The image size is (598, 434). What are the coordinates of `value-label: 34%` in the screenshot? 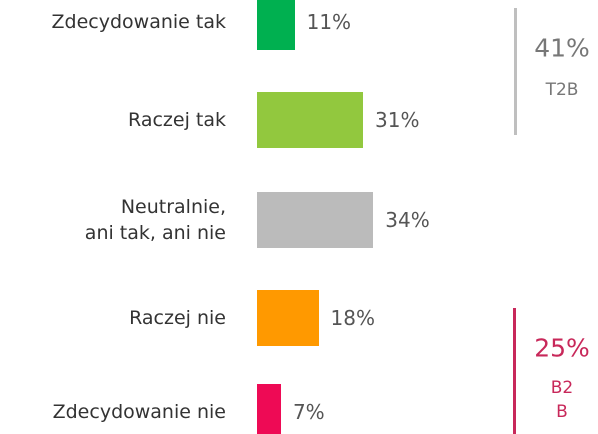 It's located at (407, 220).